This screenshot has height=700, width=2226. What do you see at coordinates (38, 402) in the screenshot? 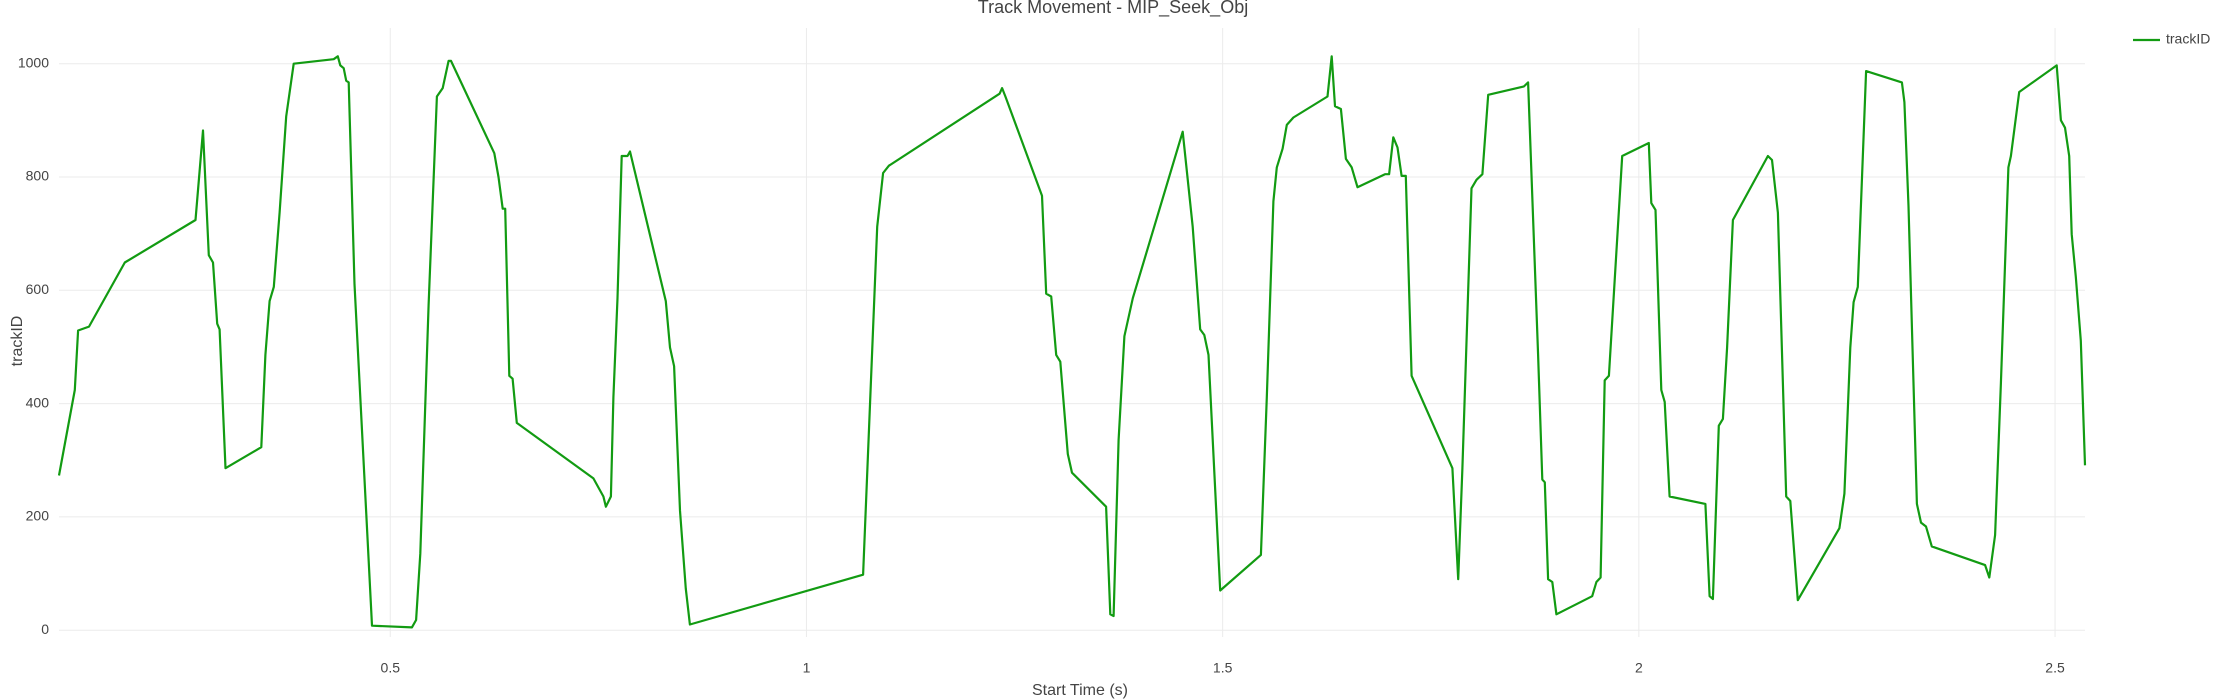
I see `y-tick-label: 400` at bounding box center [38, 402].